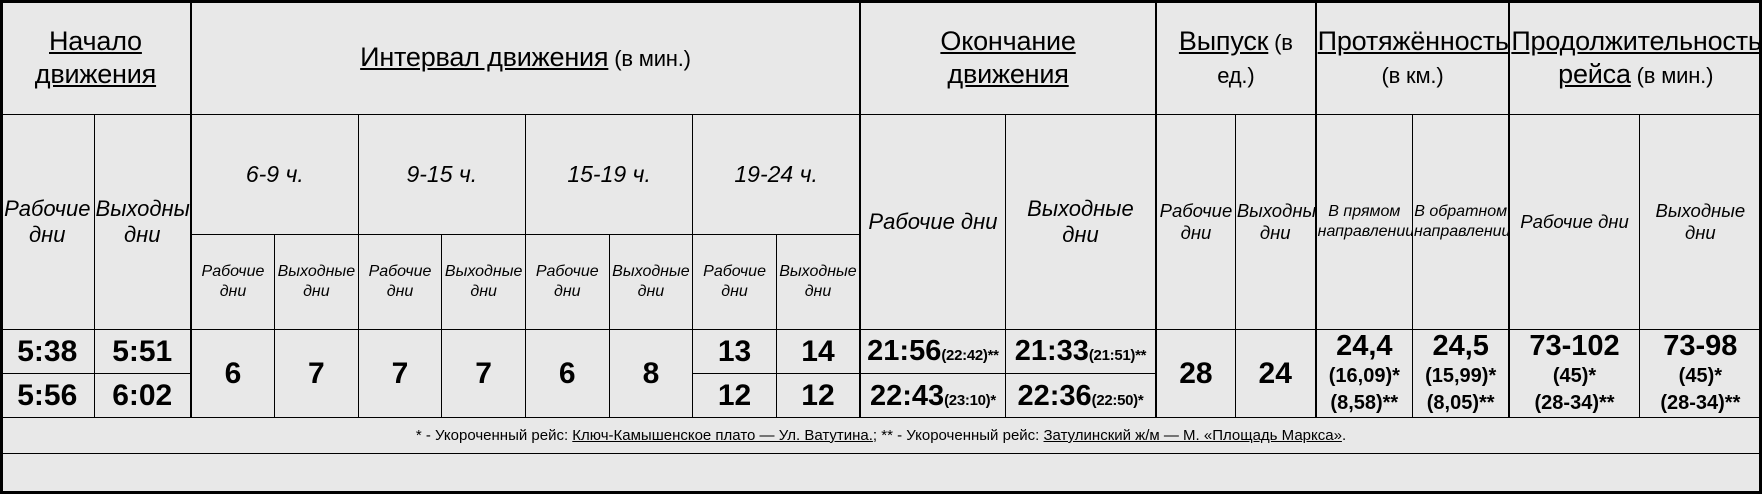 Image resolution: width=1762 pixels, height=494 pixels. Describe the element at coordinates (1008, 73) in the screenshot. I see `header-end-line2: движения` at that location.